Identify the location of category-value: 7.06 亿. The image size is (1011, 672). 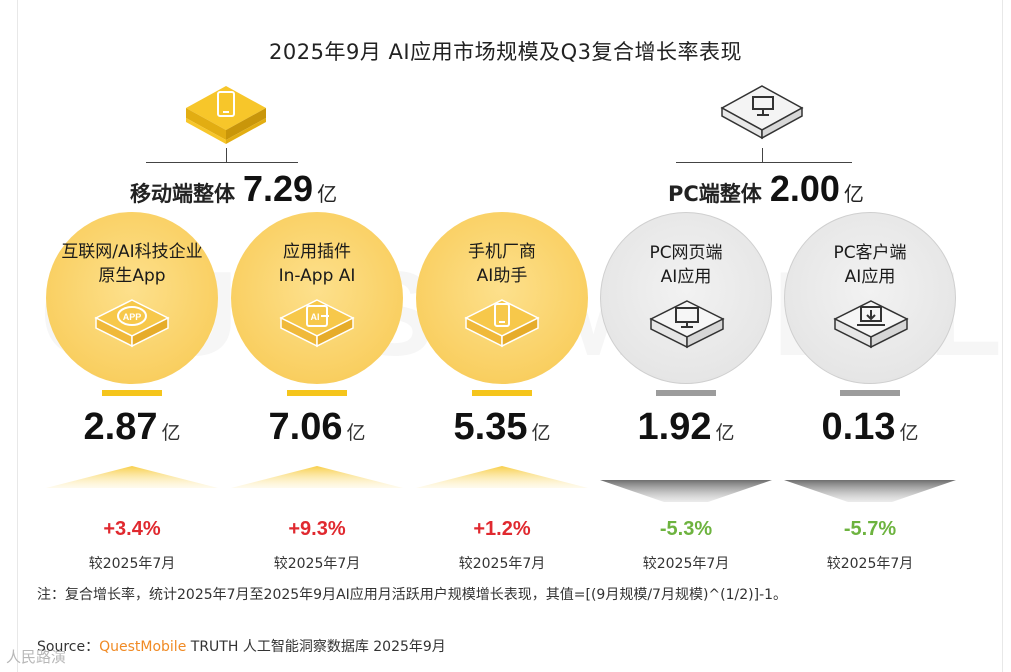
(317, 427).